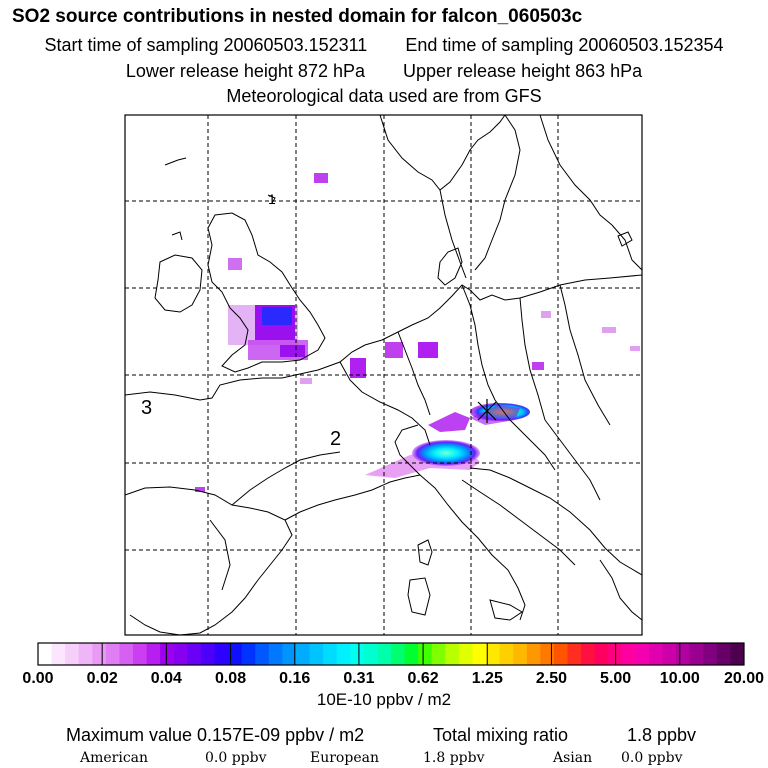 This screenshot has width=768, height=768. I want to click on colorbar-tick-label: 0.02, so click(102, 678).